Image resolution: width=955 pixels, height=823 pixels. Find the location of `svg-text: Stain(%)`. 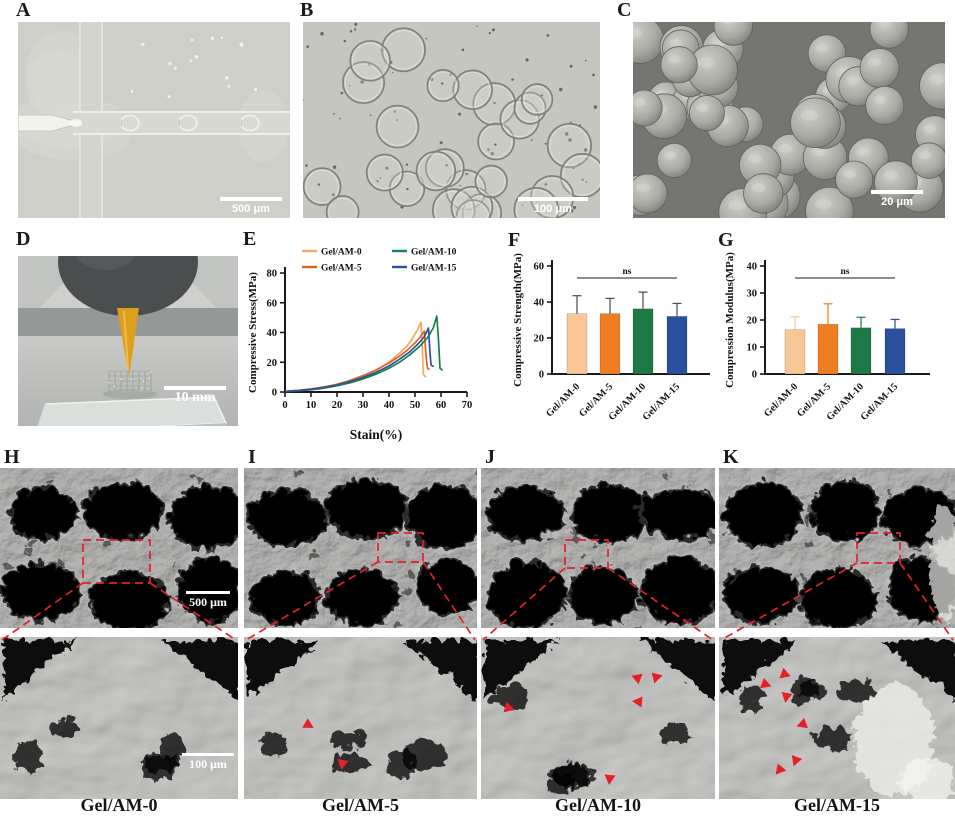

svg-text: Stain(%) is located at coordinates (376, 434).